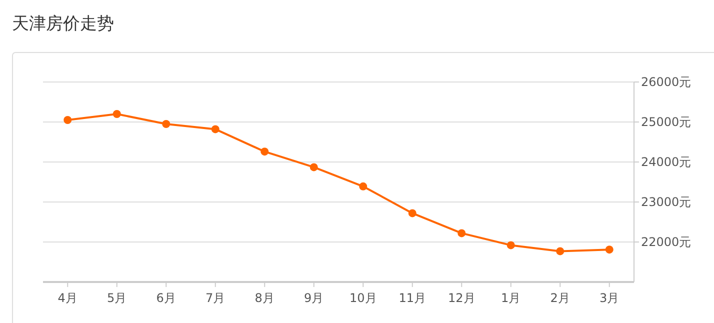  Describe the element at coordinates (68, 298) in the screenshot. I see `x-tick-label: 4月` at that location.